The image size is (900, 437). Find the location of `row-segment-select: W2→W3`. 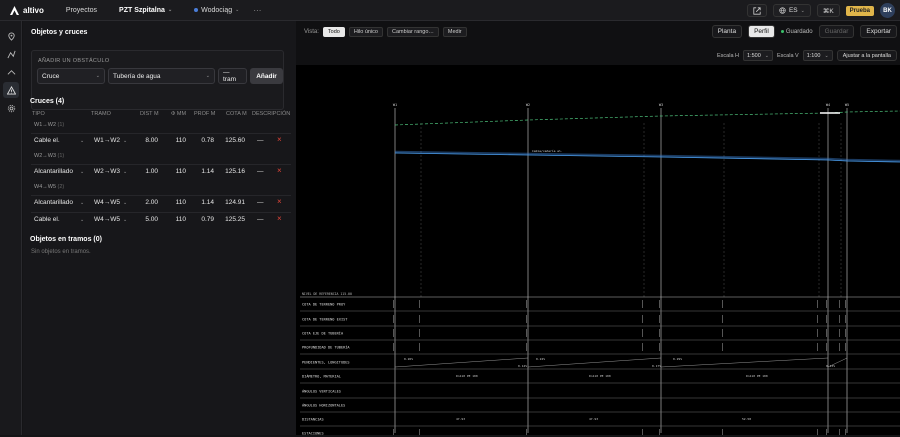

row-segment-select: W2→W3 is located at coordinates (107, 171).